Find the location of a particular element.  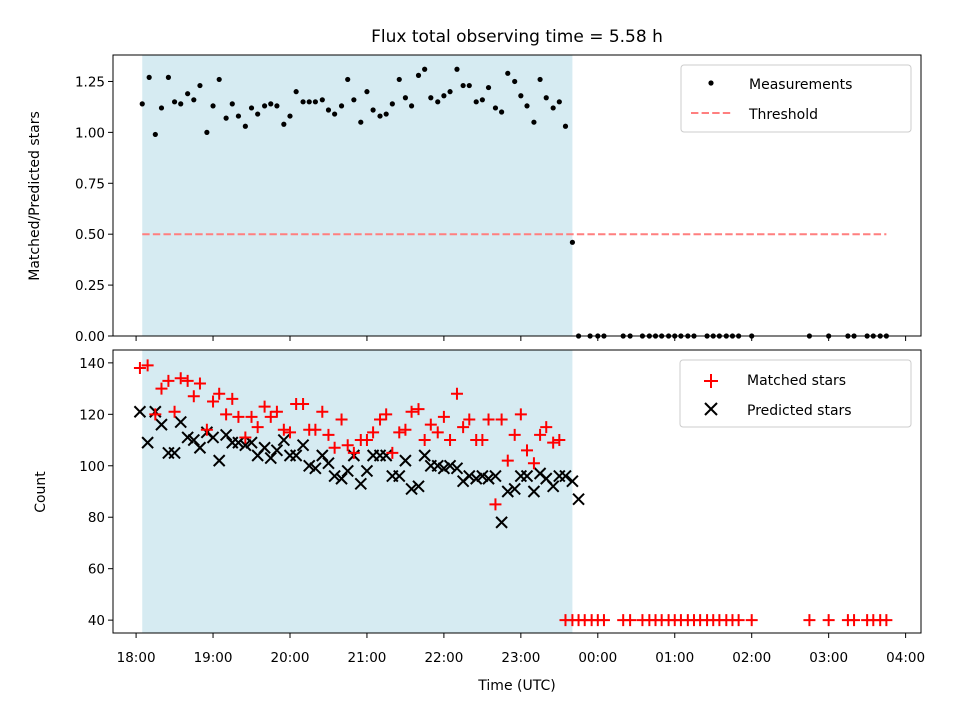

x-tick-label: 02:00 is located at coordinates (751, 658).